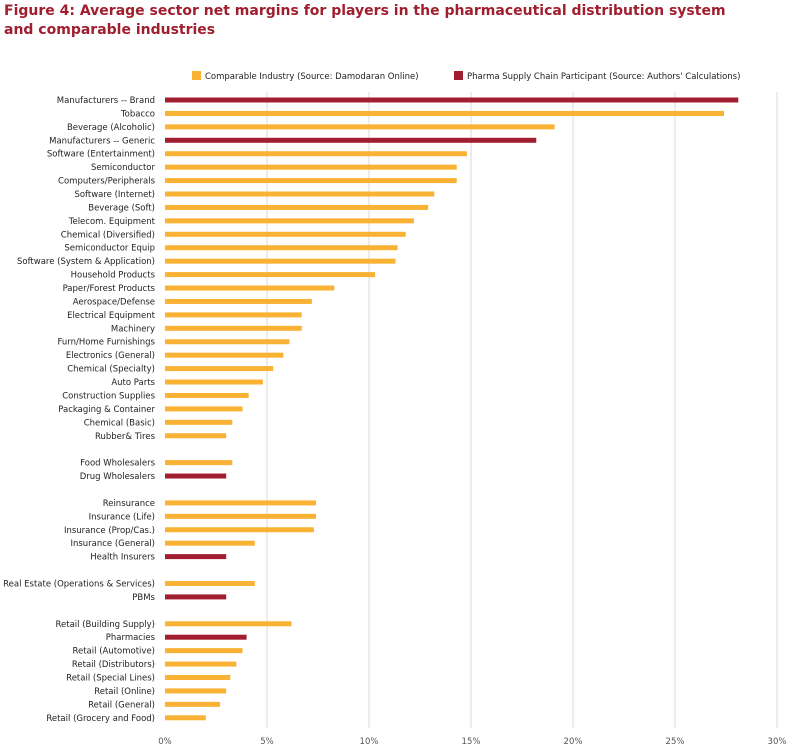  Describe the element at coordinates (224, 355) in the screenshot. I see `bar-electronics-general` at that location.